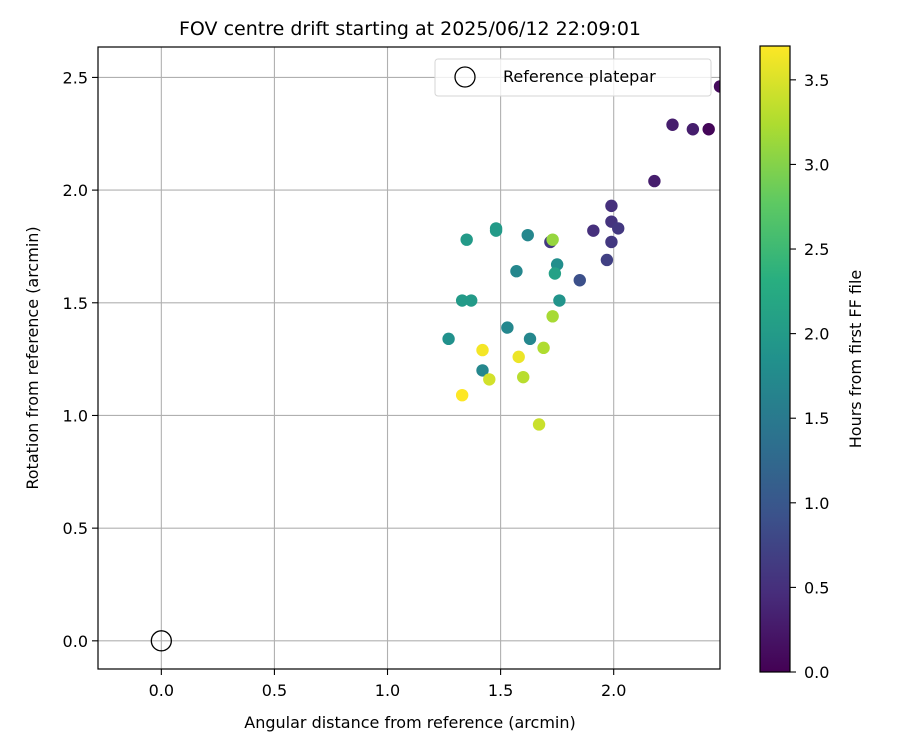 This screenshot has height=750, width=900. What do you see at coordinates (75, 528) in the screenshot?
I see `y-tick-label: 0.5` at bounding box center [75, 528].